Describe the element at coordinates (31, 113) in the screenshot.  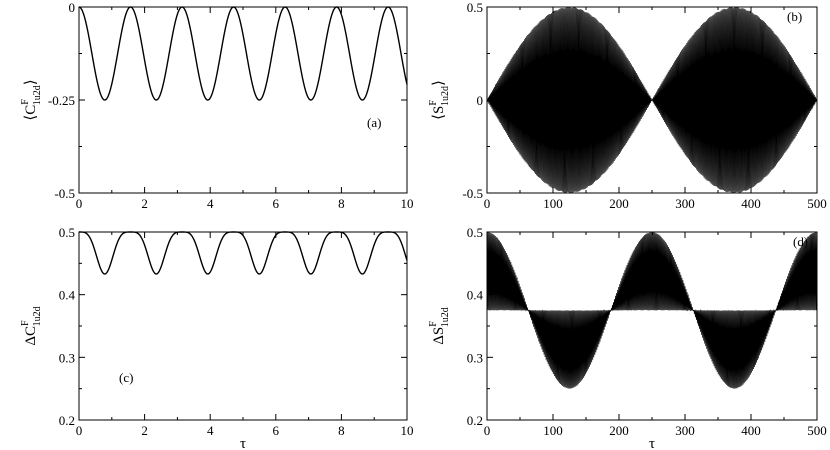
I see `y-axis-title-main: ⟨C` at that location.